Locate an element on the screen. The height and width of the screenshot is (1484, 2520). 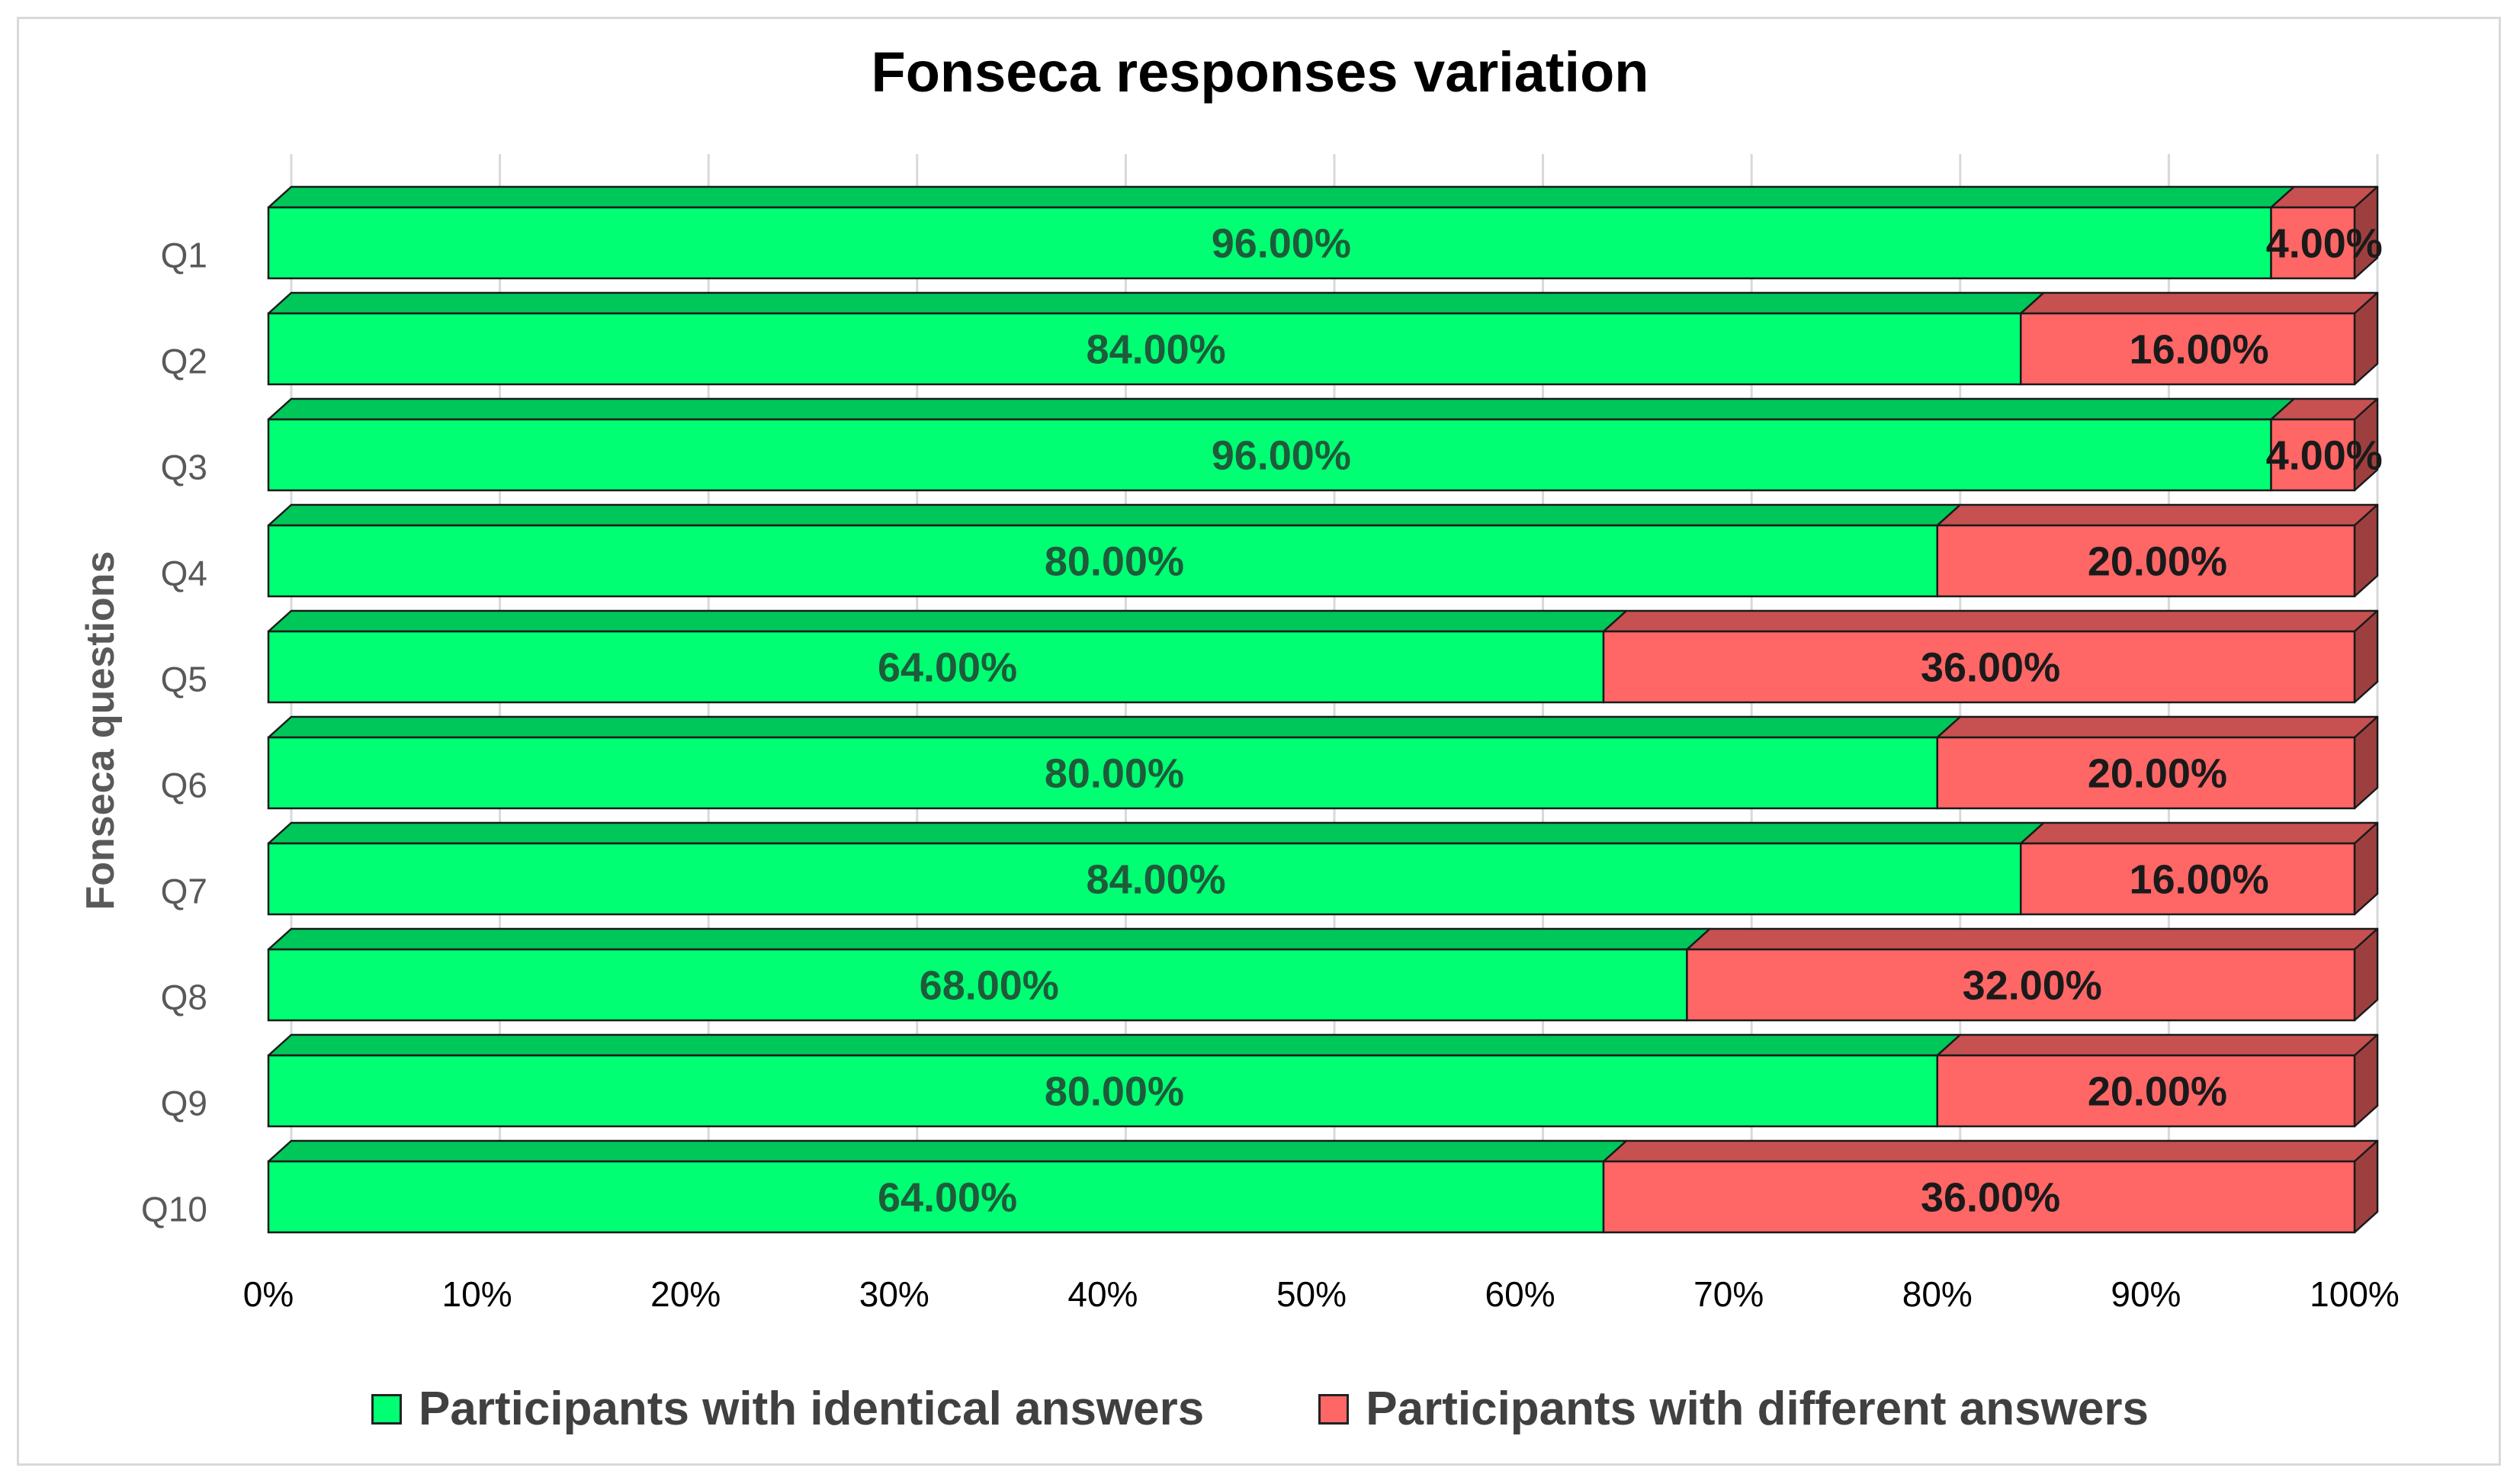
category-label: Q1 is located at coordinates (184, 255).